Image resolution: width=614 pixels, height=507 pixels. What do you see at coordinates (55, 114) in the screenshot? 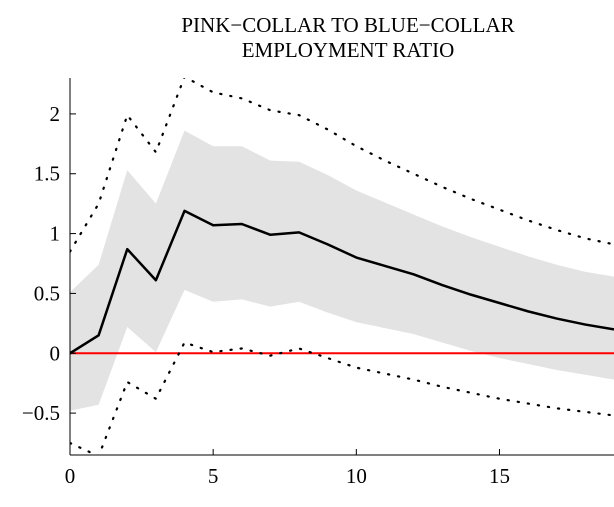
I see `y-tick-label: 2` at bounding box center [55, 114].